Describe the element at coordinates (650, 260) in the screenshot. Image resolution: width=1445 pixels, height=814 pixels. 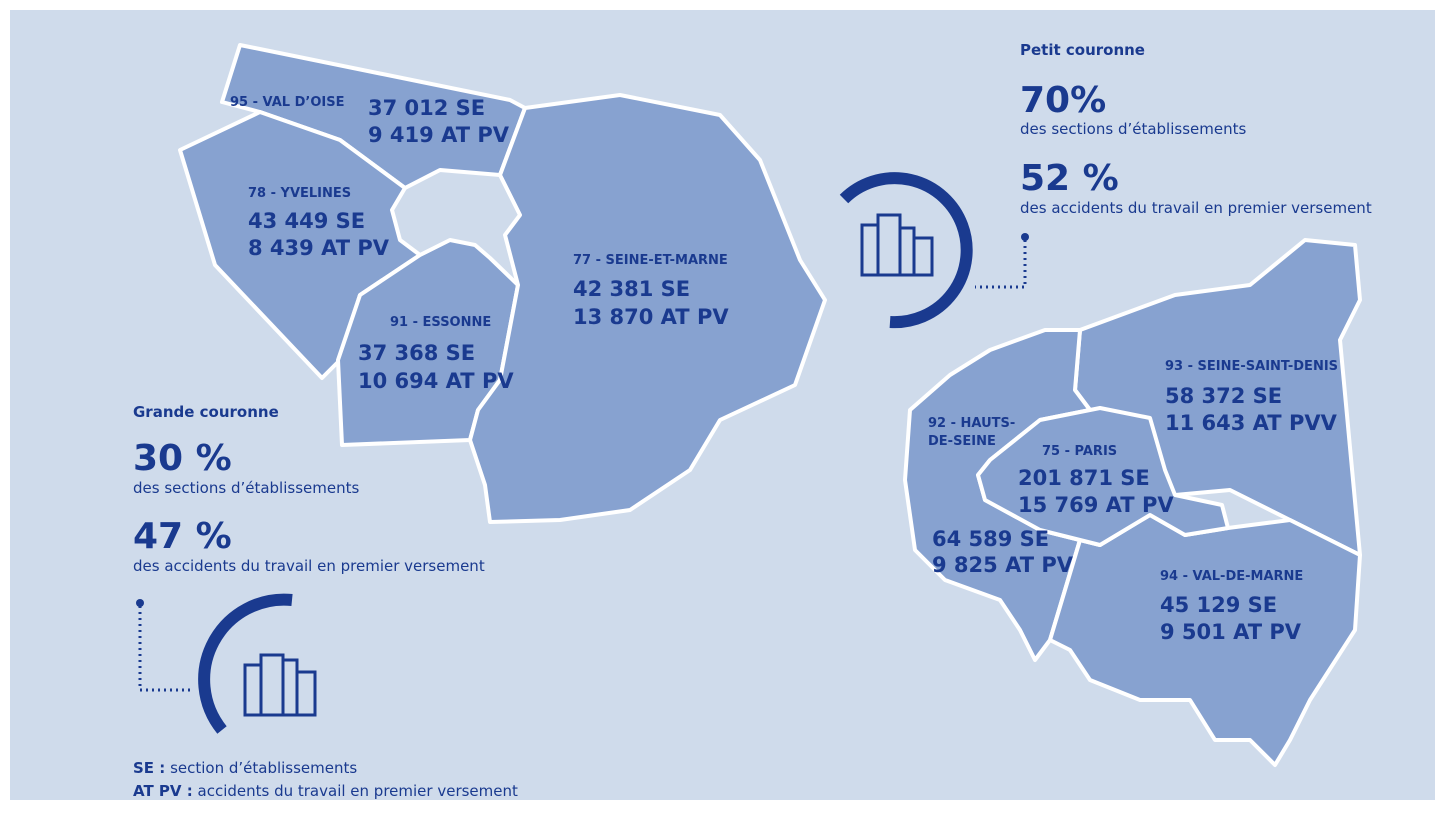
I see `dept-name: 77 - SEINE-ET-MARNE` at that location.